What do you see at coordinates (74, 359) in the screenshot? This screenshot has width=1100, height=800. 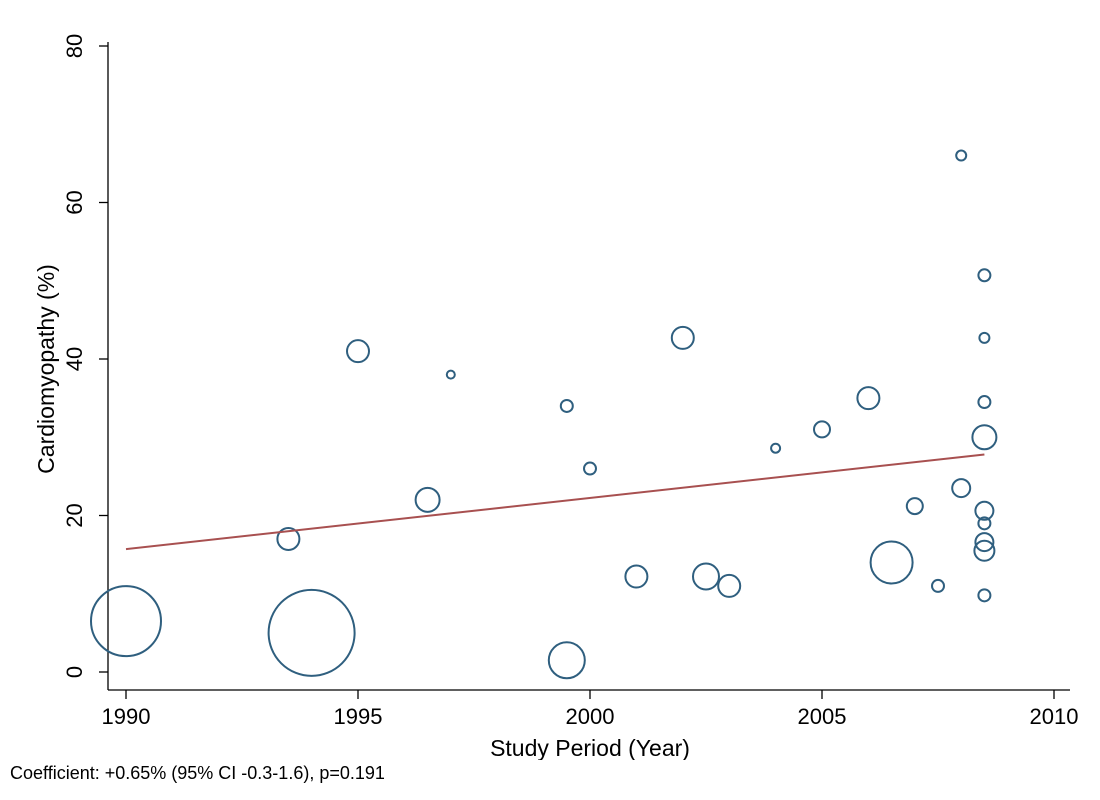 I see `y-tick-label-2: 40` at bounding box center [74, 359].